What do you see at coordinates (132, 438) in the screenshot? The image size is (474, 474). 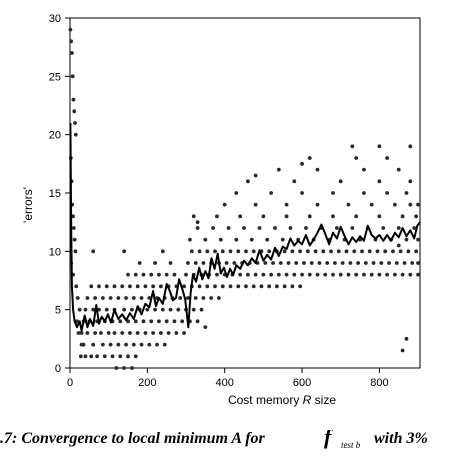 I see `caption-text: .7: Convergence to local minimum A for` at bounding box center [132, 438].